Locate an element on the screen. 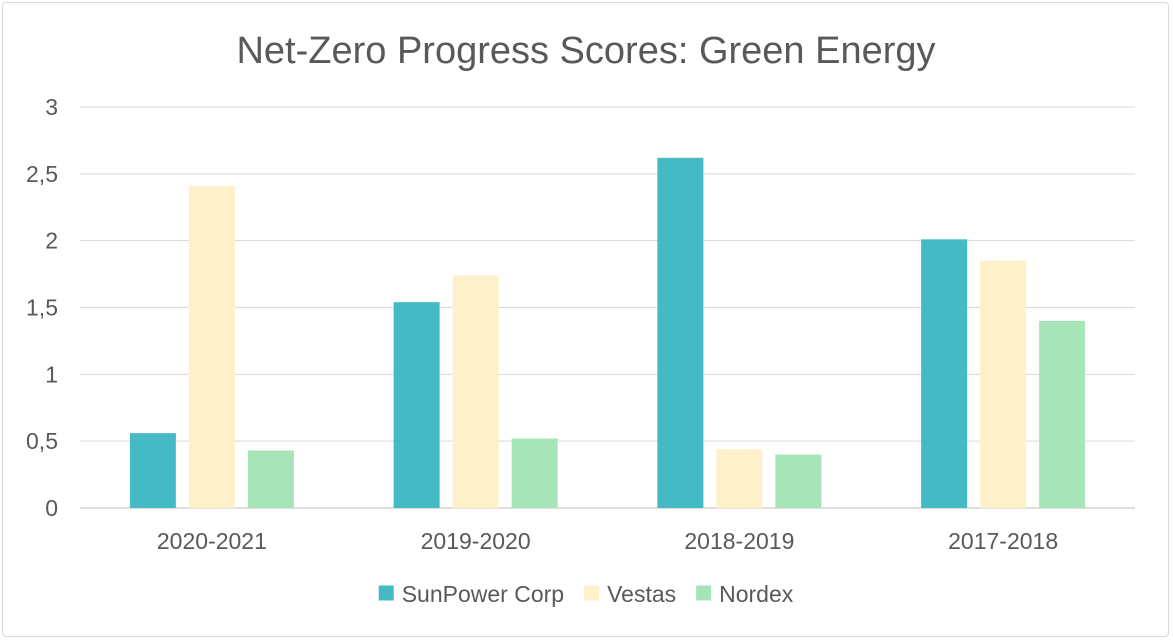  y-tick-label: 2 is located at coordinates (51, 241).